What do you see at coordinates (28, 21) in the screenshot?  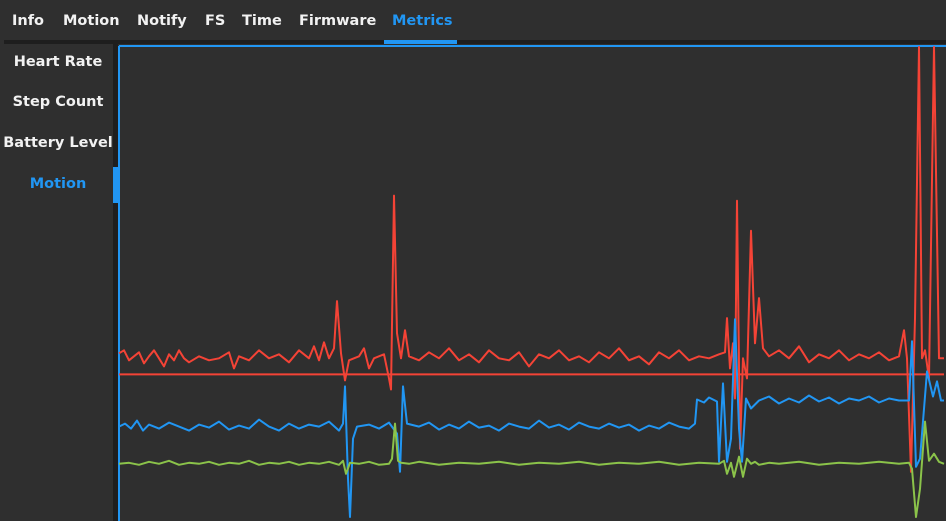 I see `tab-info: Info` at bounding box center [28, 21].